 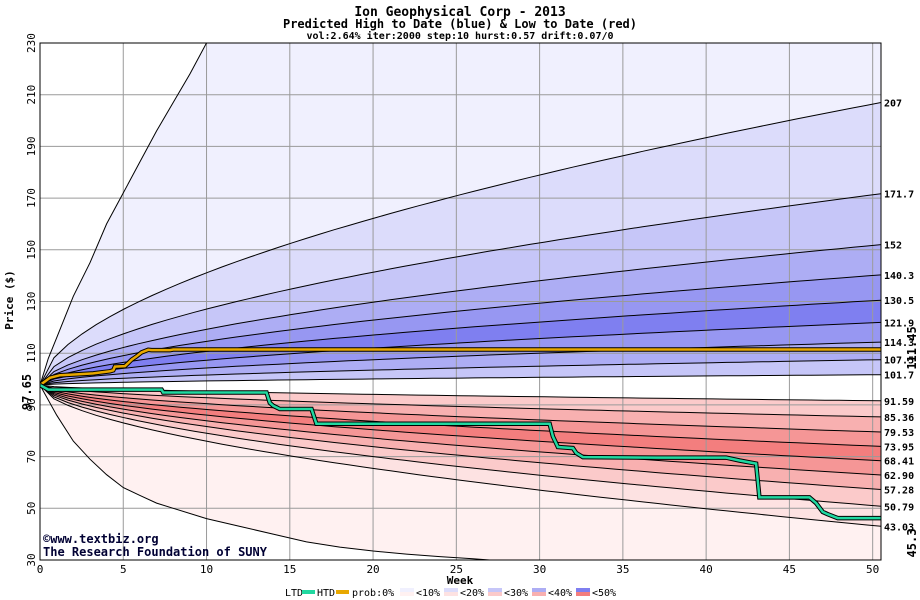 I want to click on legend-bucket-2: <30%, so click(x=516, y=593).